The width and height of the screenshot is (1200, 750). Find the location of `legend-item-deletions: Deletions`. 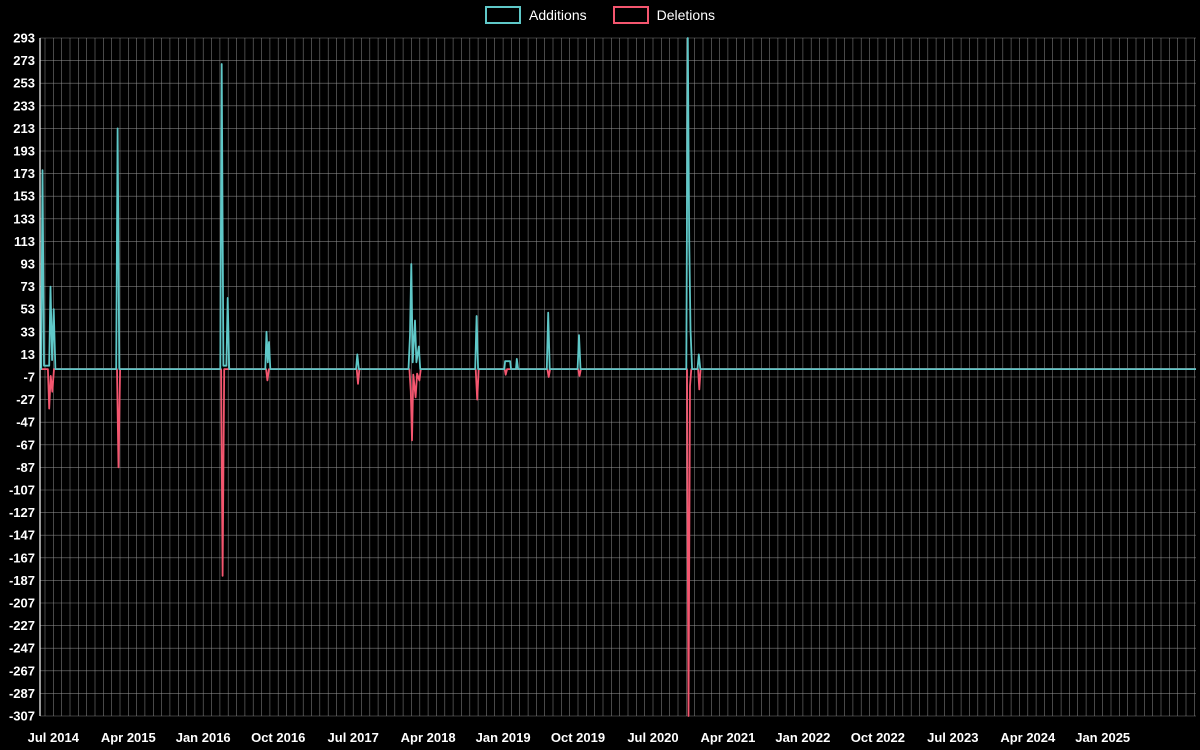

legend-item-deletions: Deletions is located at coordinates (663, 15).